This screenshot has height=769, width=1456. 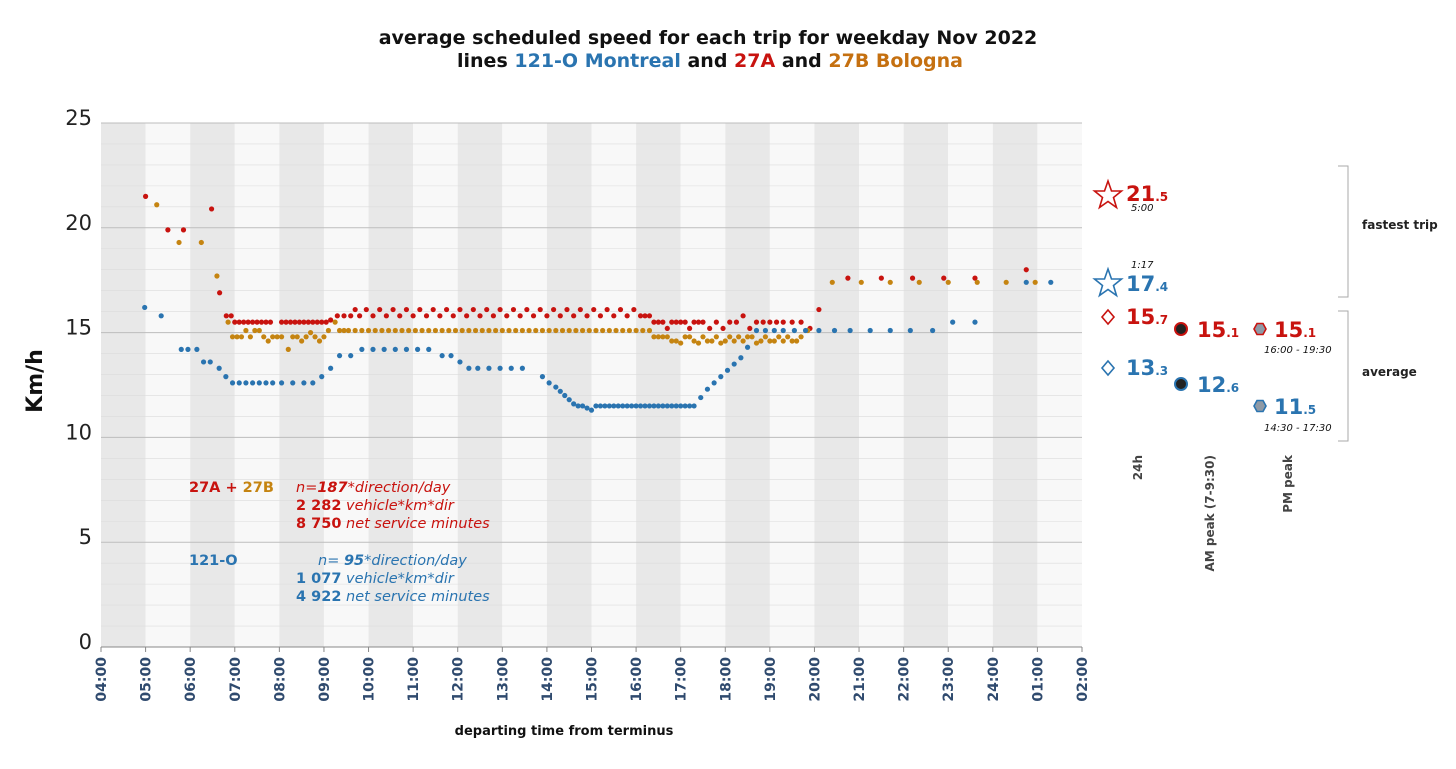 What do you see at coordinates (771, 679) in the screenshot?
I see `x-tick-label: 19:00` at bounding box center [771, 679].